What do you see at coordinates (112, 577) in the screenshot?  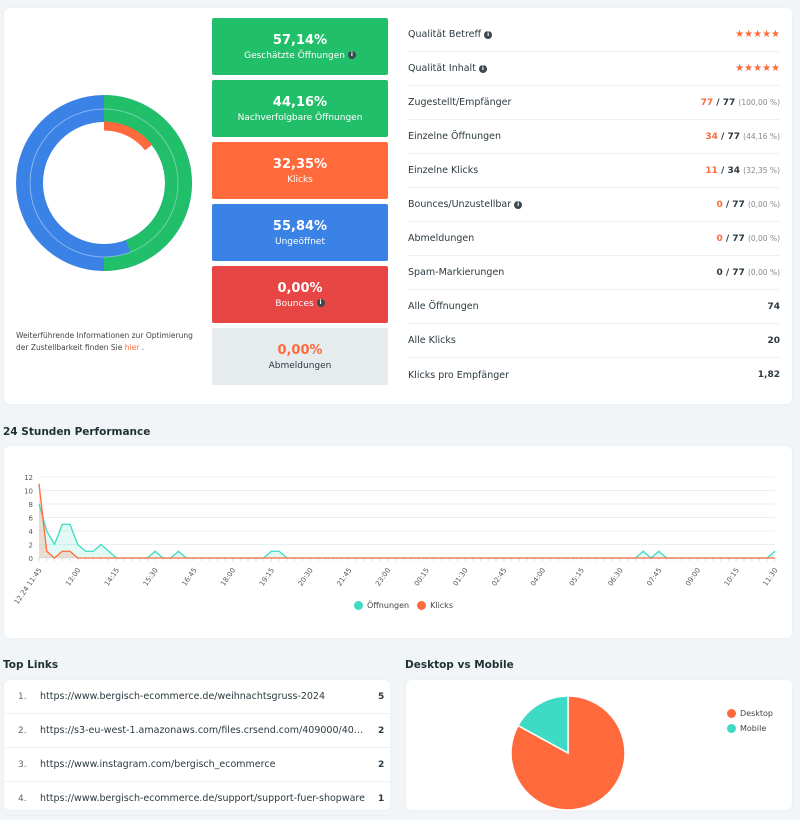 I see `x-tick-label: 14:15` at bounding box center [112, 577].